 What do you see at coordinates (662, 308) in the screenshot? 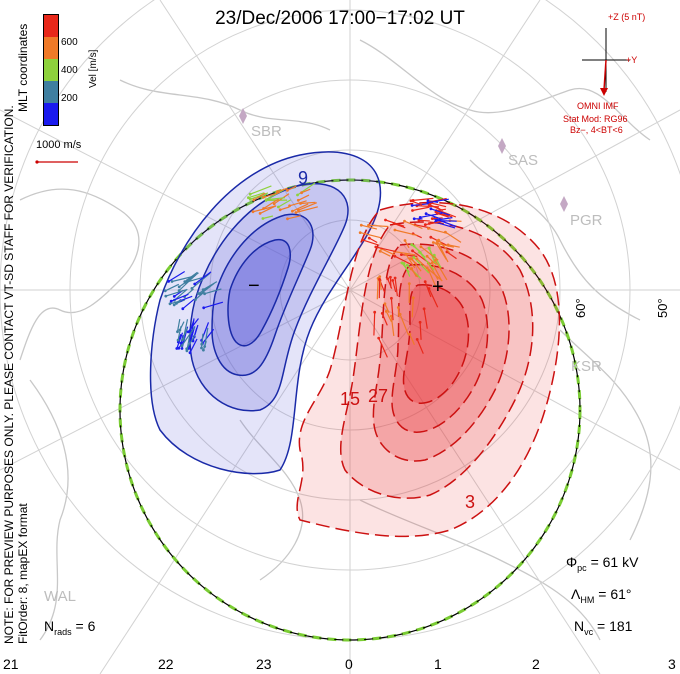
I see `lat-label-50: 50°` at bounding box center [662, 308].